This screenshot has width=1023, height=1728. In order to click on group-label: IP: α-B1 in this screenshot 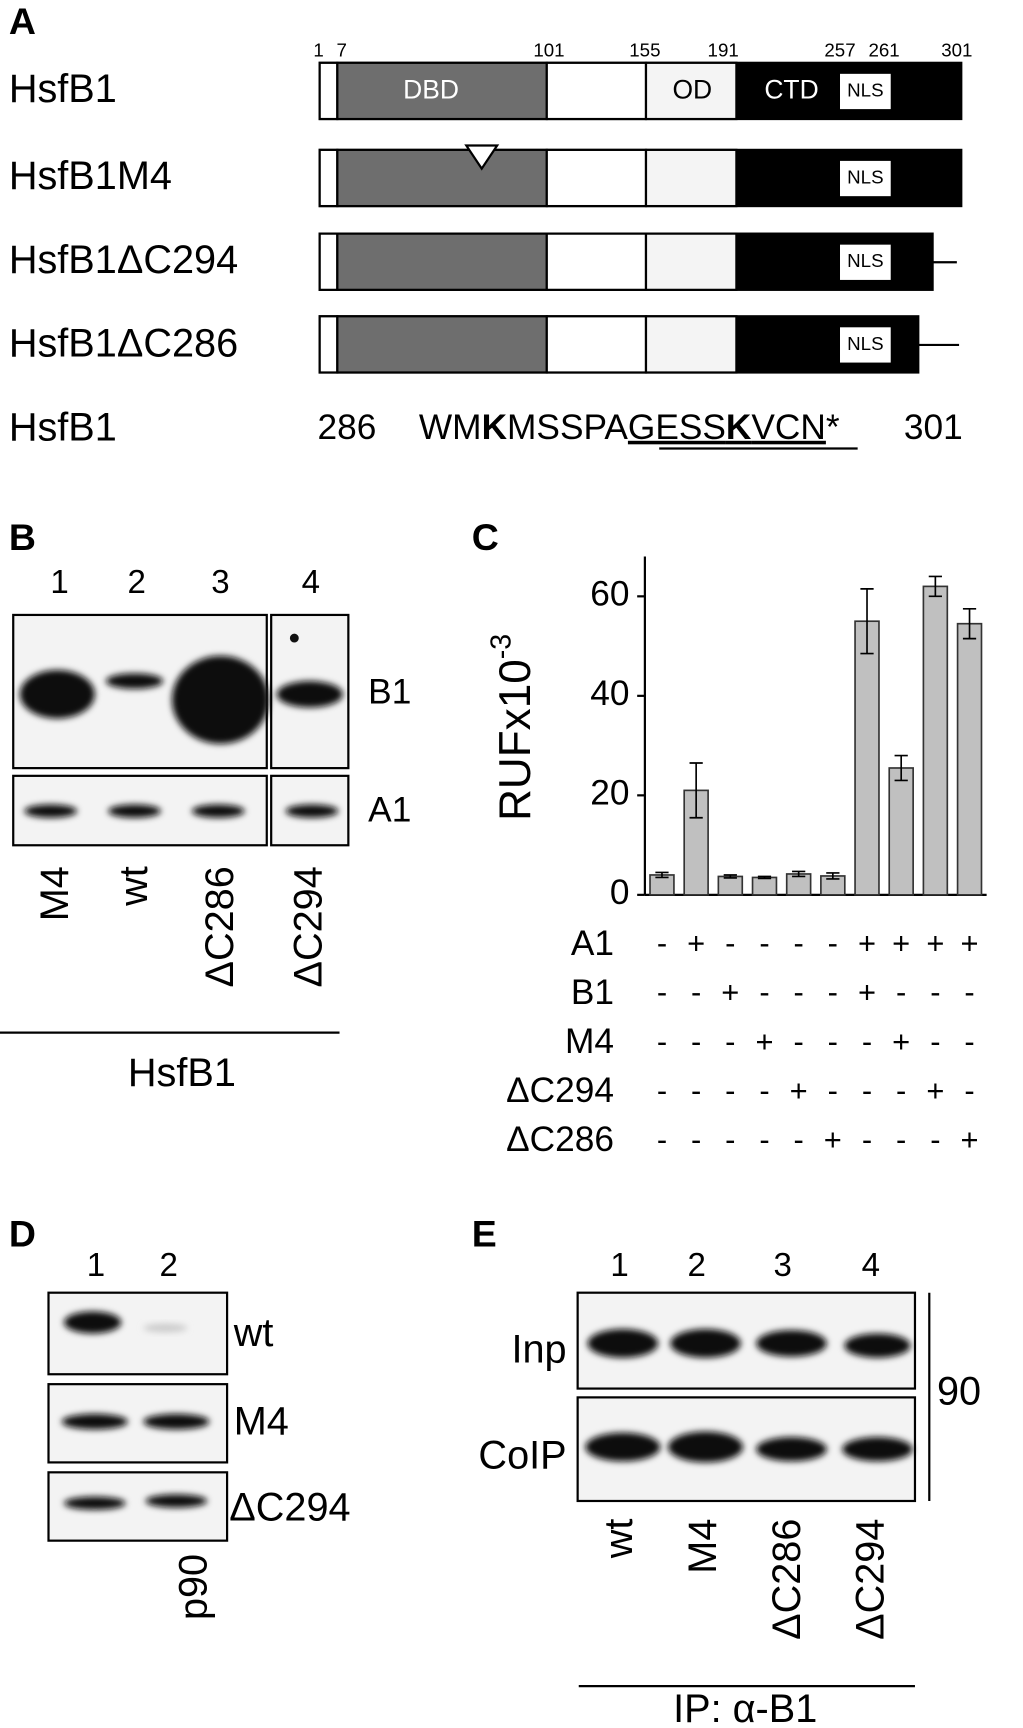, I will do `click(745, 1707)`.